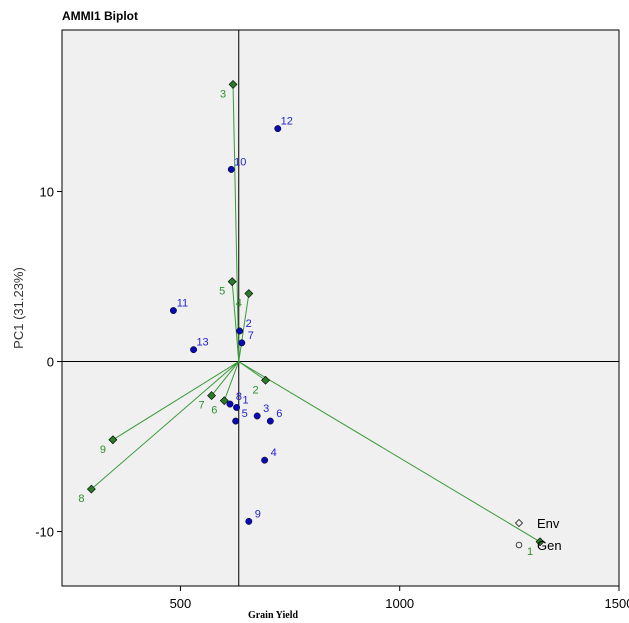 This screenshot has width=629, height=623. I want to click on legend-gen-label: Gen, so click(549, 545).